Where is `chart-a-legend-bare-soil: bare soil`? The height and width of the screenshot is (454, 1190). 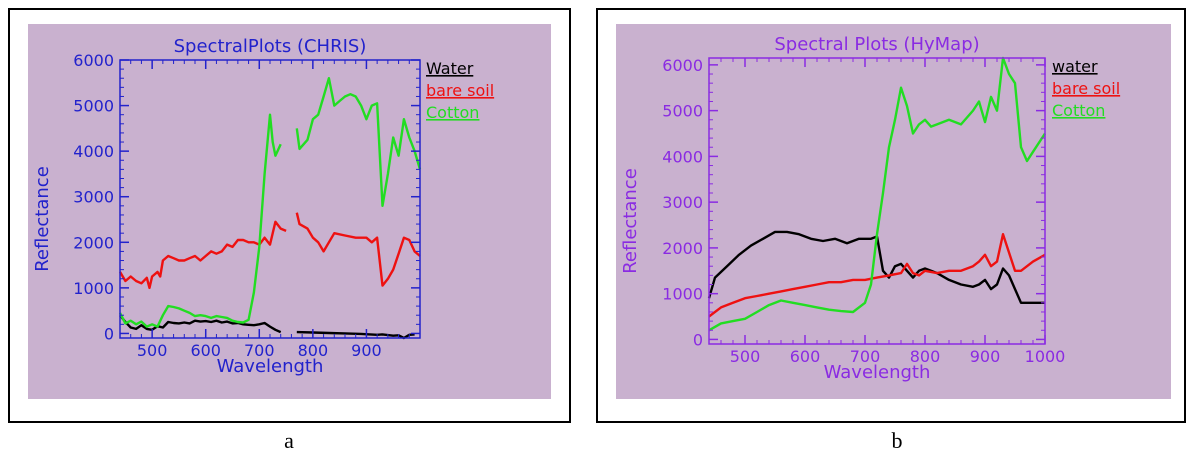 chart-a-legend-bare-soil: bare soil is located at coordinates (460, 90).